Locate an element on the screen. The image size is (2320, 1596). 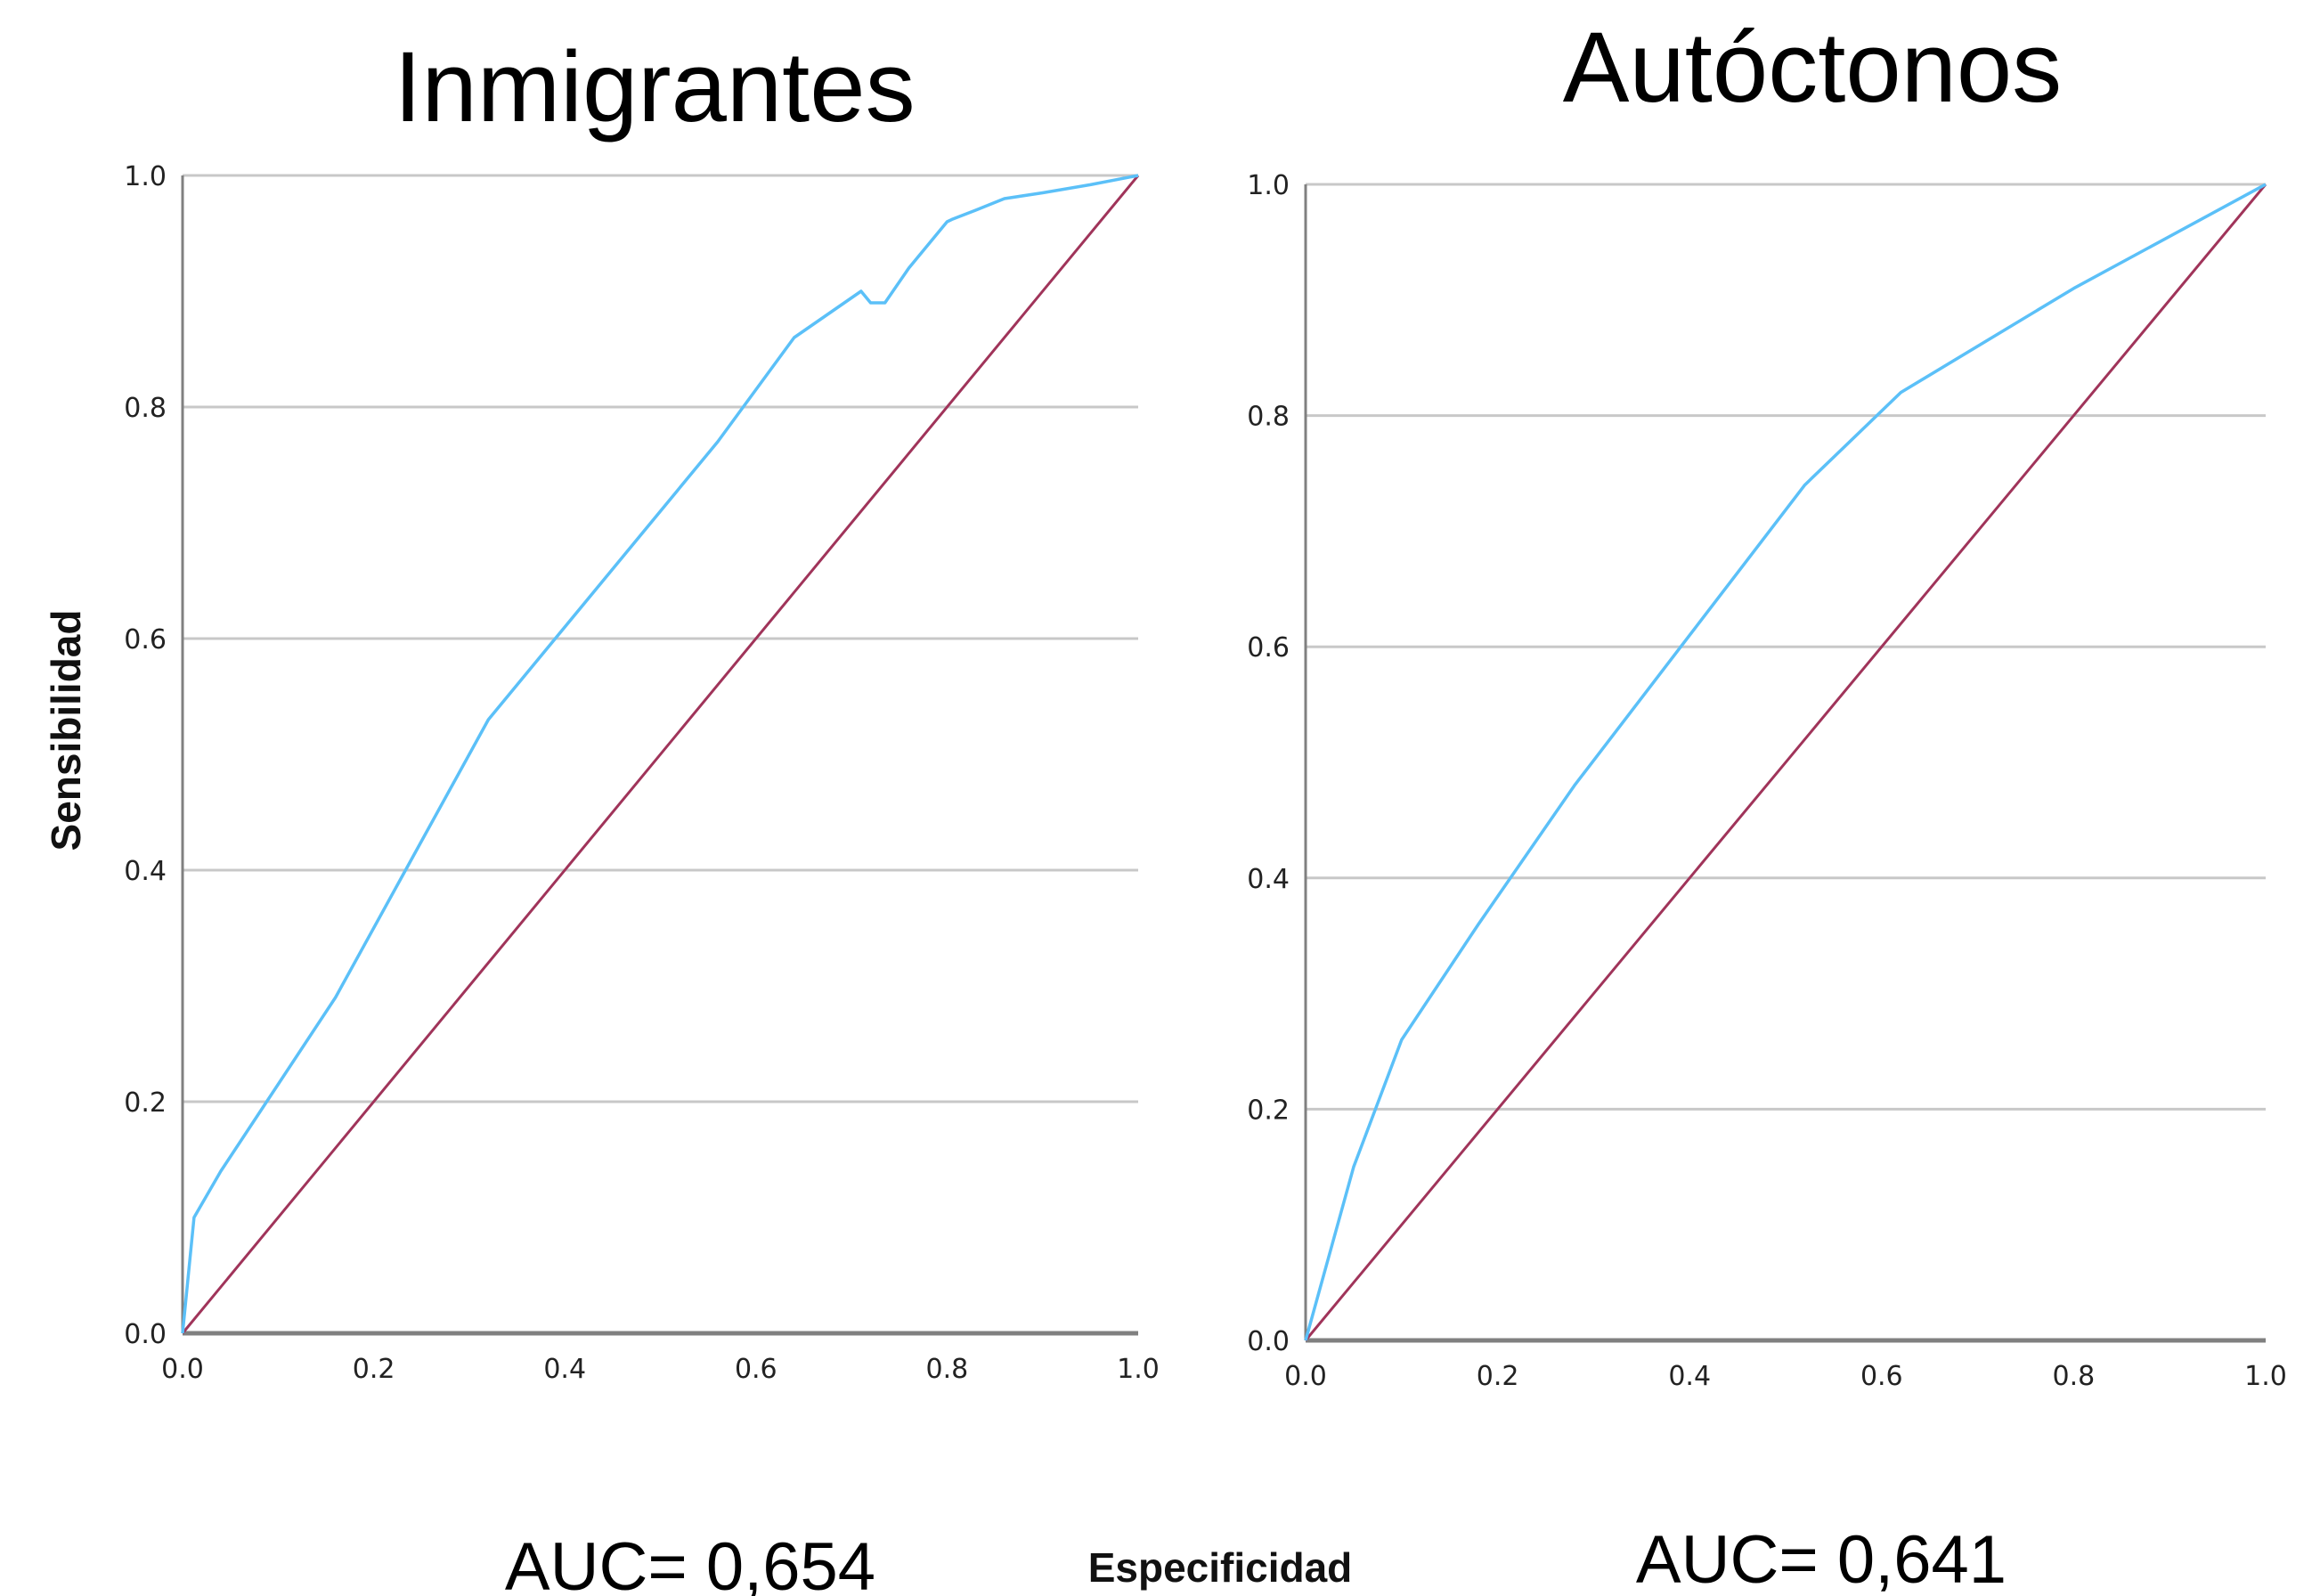
inmigrantes-x-tick-label: 1.0 is located at coordinates (1138, 1369).